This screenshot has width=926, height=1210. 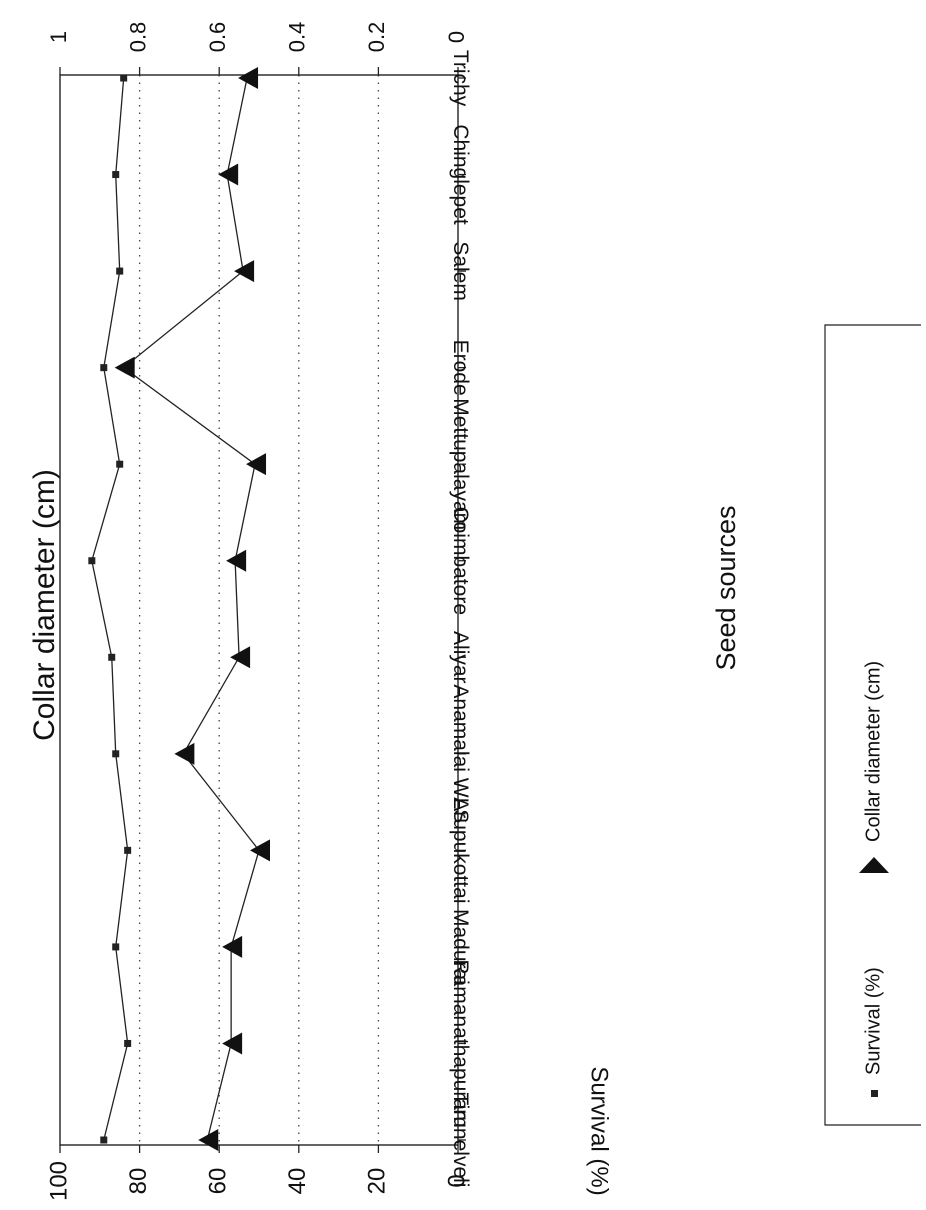 I want to click on left-axis-tick-label: 0, so click(x=456, y=1180).